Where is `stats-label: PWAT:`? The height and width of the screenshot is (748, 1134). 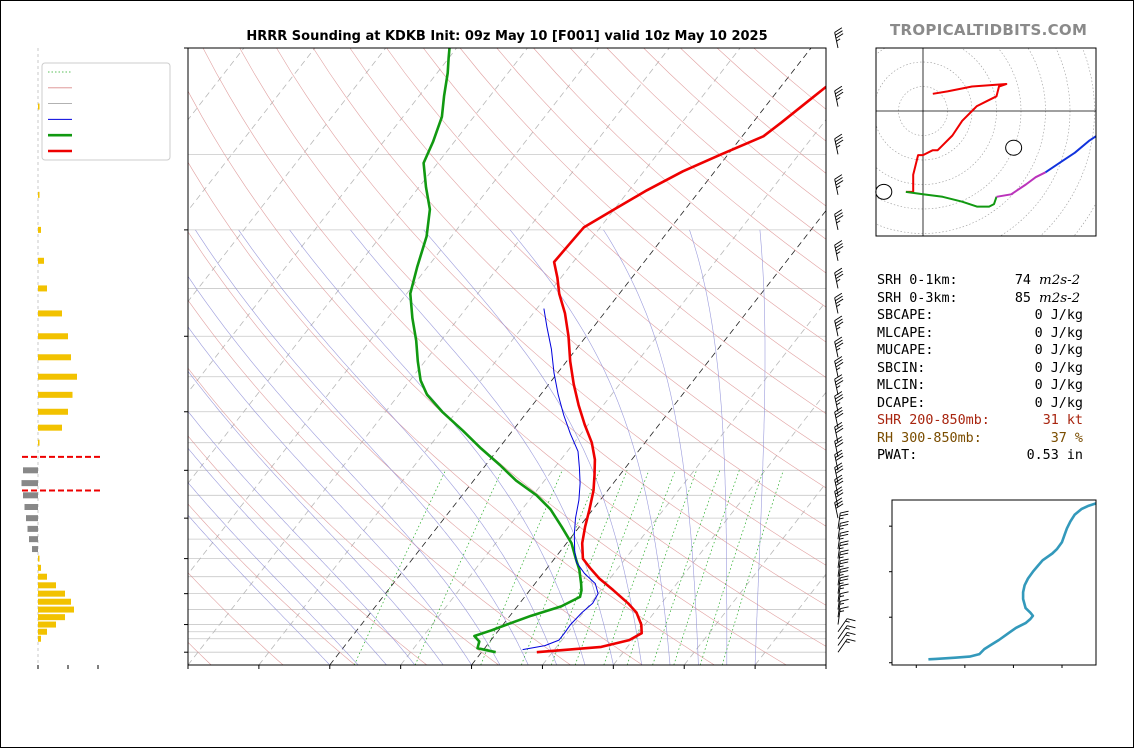
stats-label: PWAT: is located at coordinates (897, 455).